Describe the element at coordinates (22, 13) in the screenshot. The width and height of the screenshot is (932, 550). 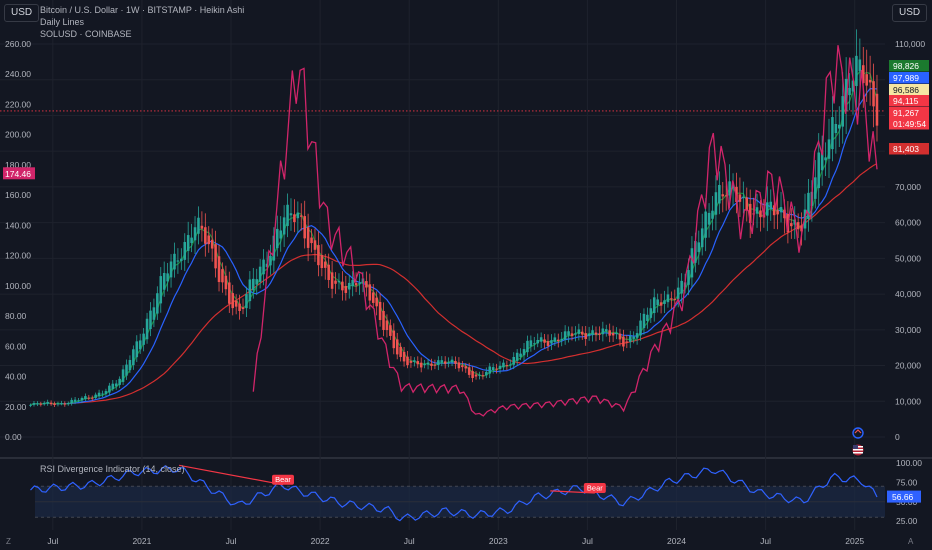
I see `currency-button-left: USD` at that location.